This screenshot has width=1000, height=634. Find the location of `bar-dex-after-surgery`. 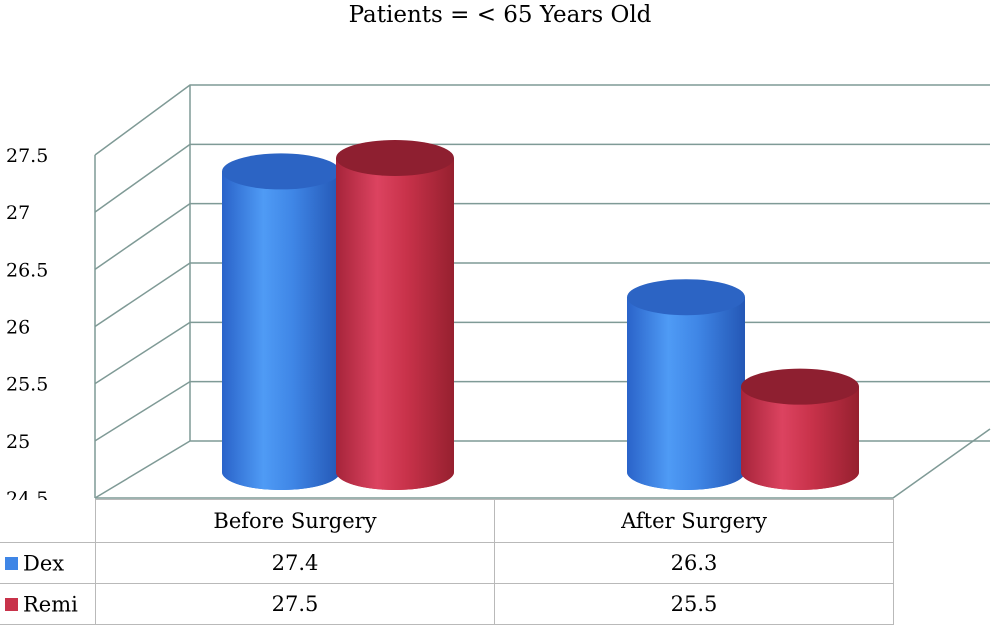

bar-dex-after-surgery is located at coordinates (686, 384).